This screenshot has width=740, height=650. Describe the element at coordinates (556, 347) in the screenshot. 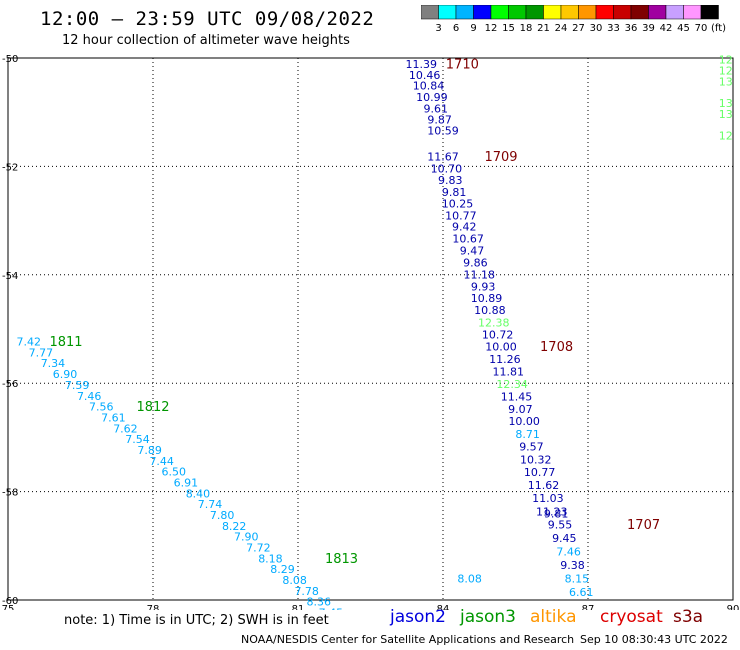

I see `time-label: 1708` at that location.